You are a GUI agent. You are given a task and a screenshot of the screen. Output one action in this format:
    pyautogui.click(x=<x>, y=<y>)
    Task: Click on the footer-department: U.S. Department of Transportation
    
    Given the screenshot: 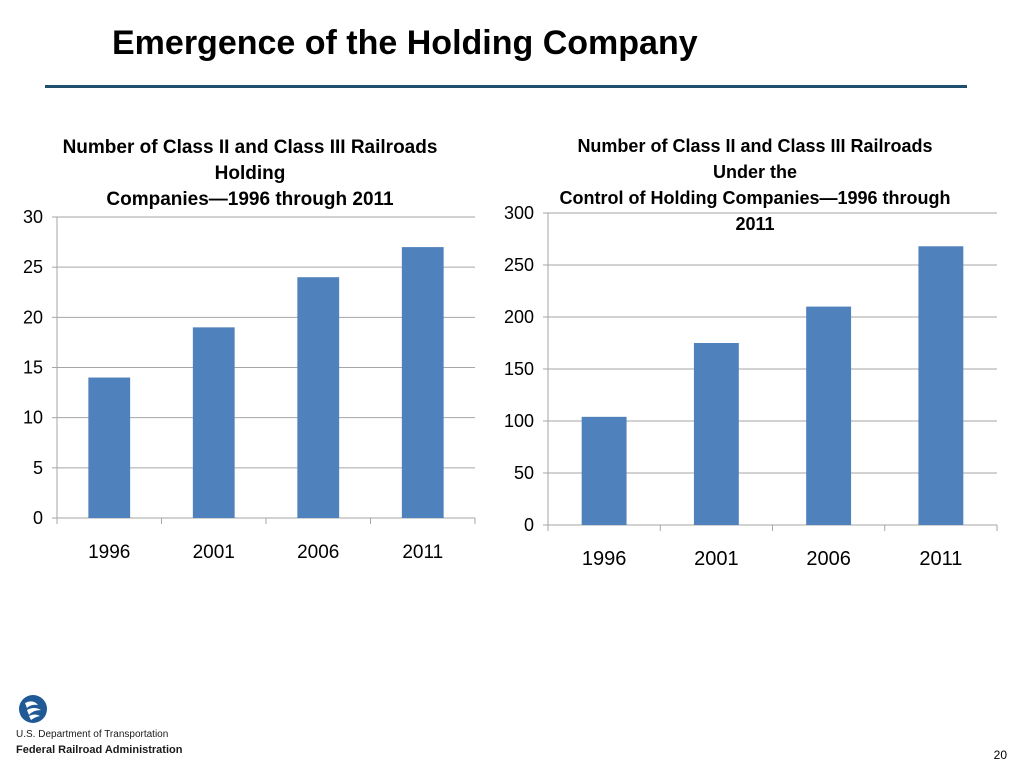 What is the action you would take?
    pyautogui.click(x=92, y=734)
    